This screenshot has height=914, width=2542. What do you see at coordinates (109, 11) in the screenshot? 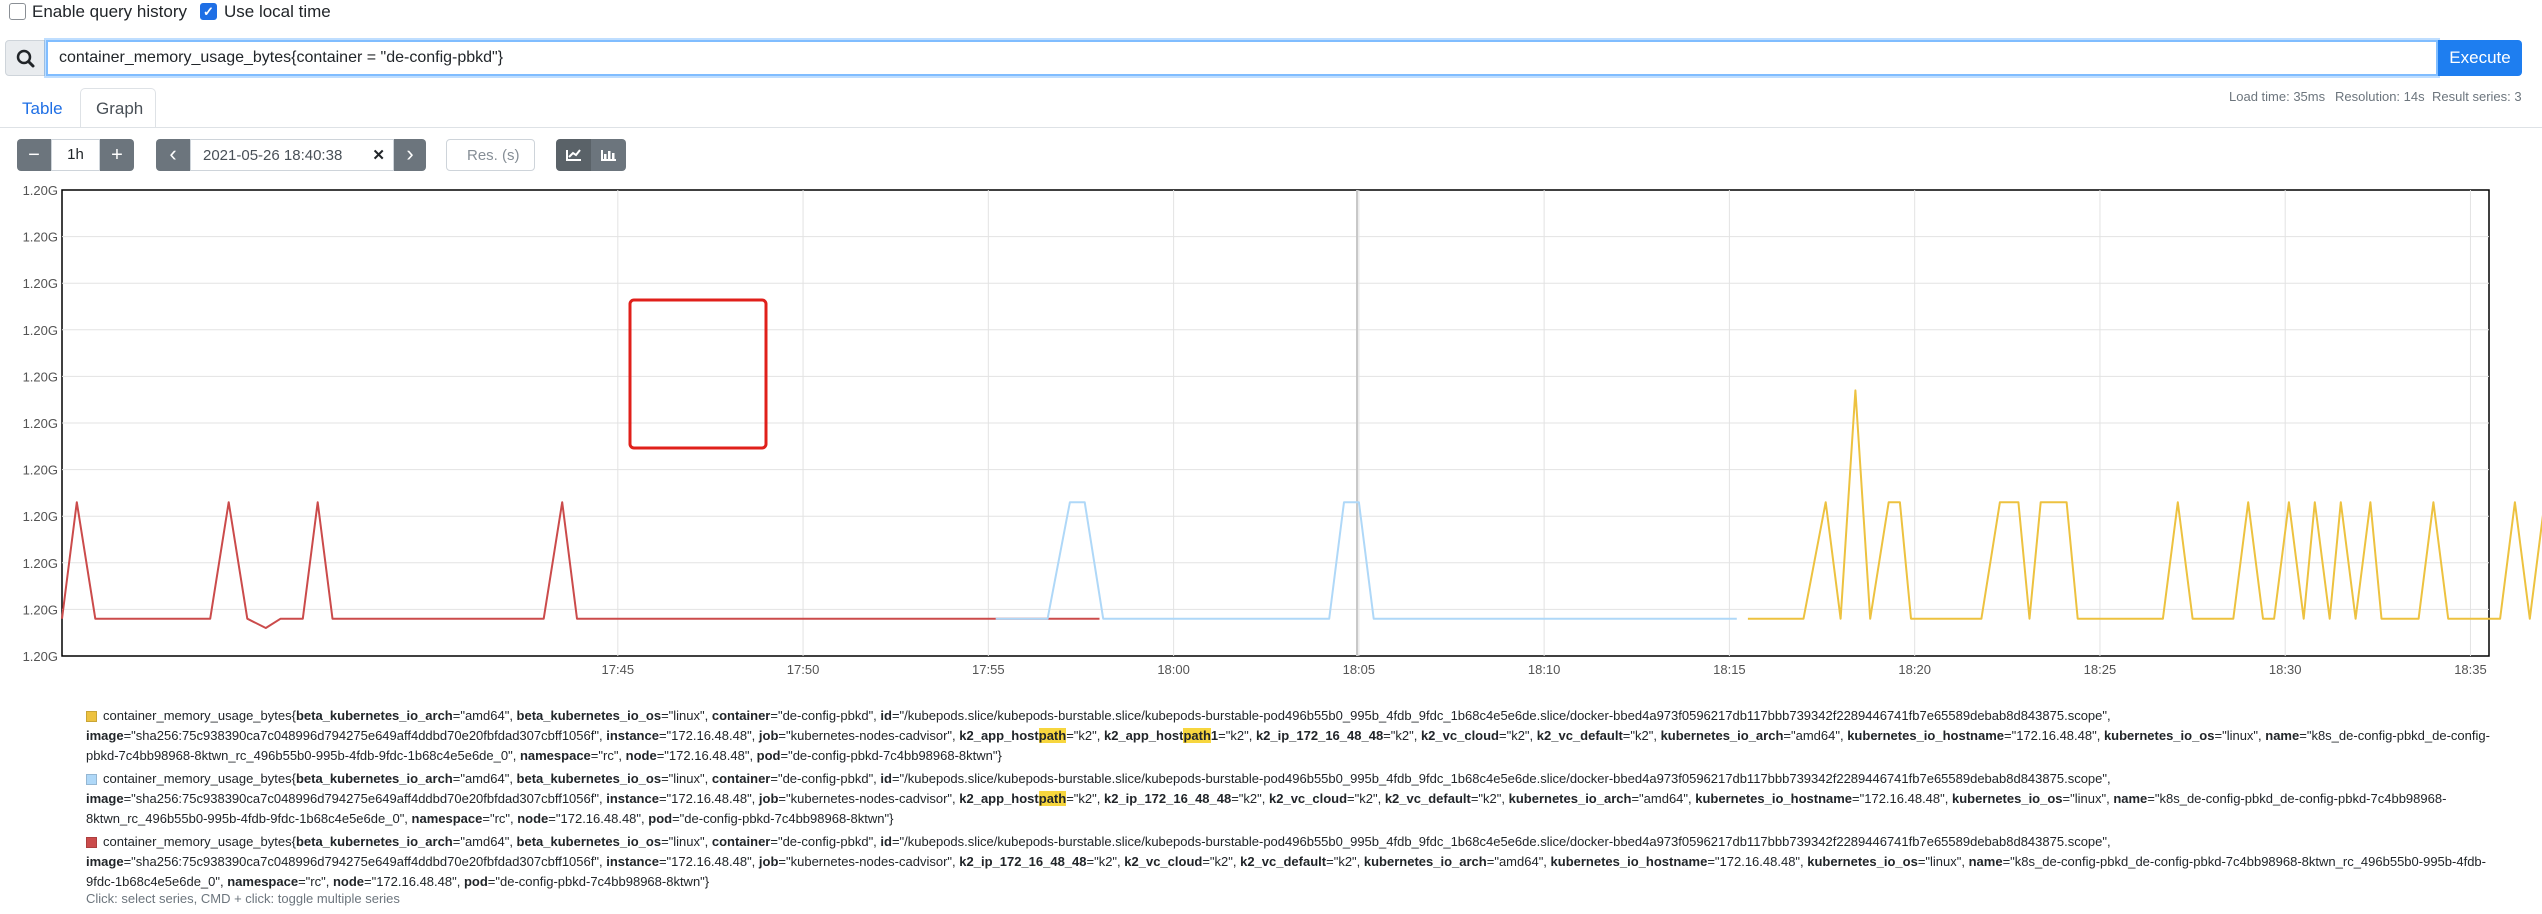
I see `query-history-label: Enable query history` at bounding box center [109, 11].